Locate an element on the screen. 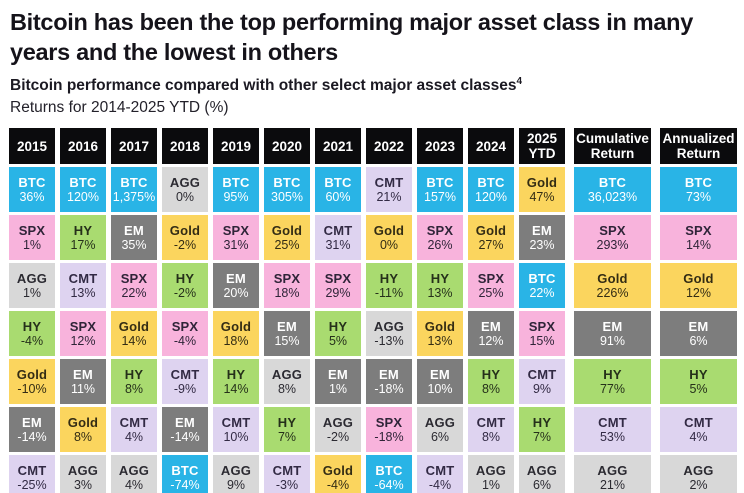 The image size is (744, 493). asset-cell-hy: HY -4% is located at coordinates (32, 334).